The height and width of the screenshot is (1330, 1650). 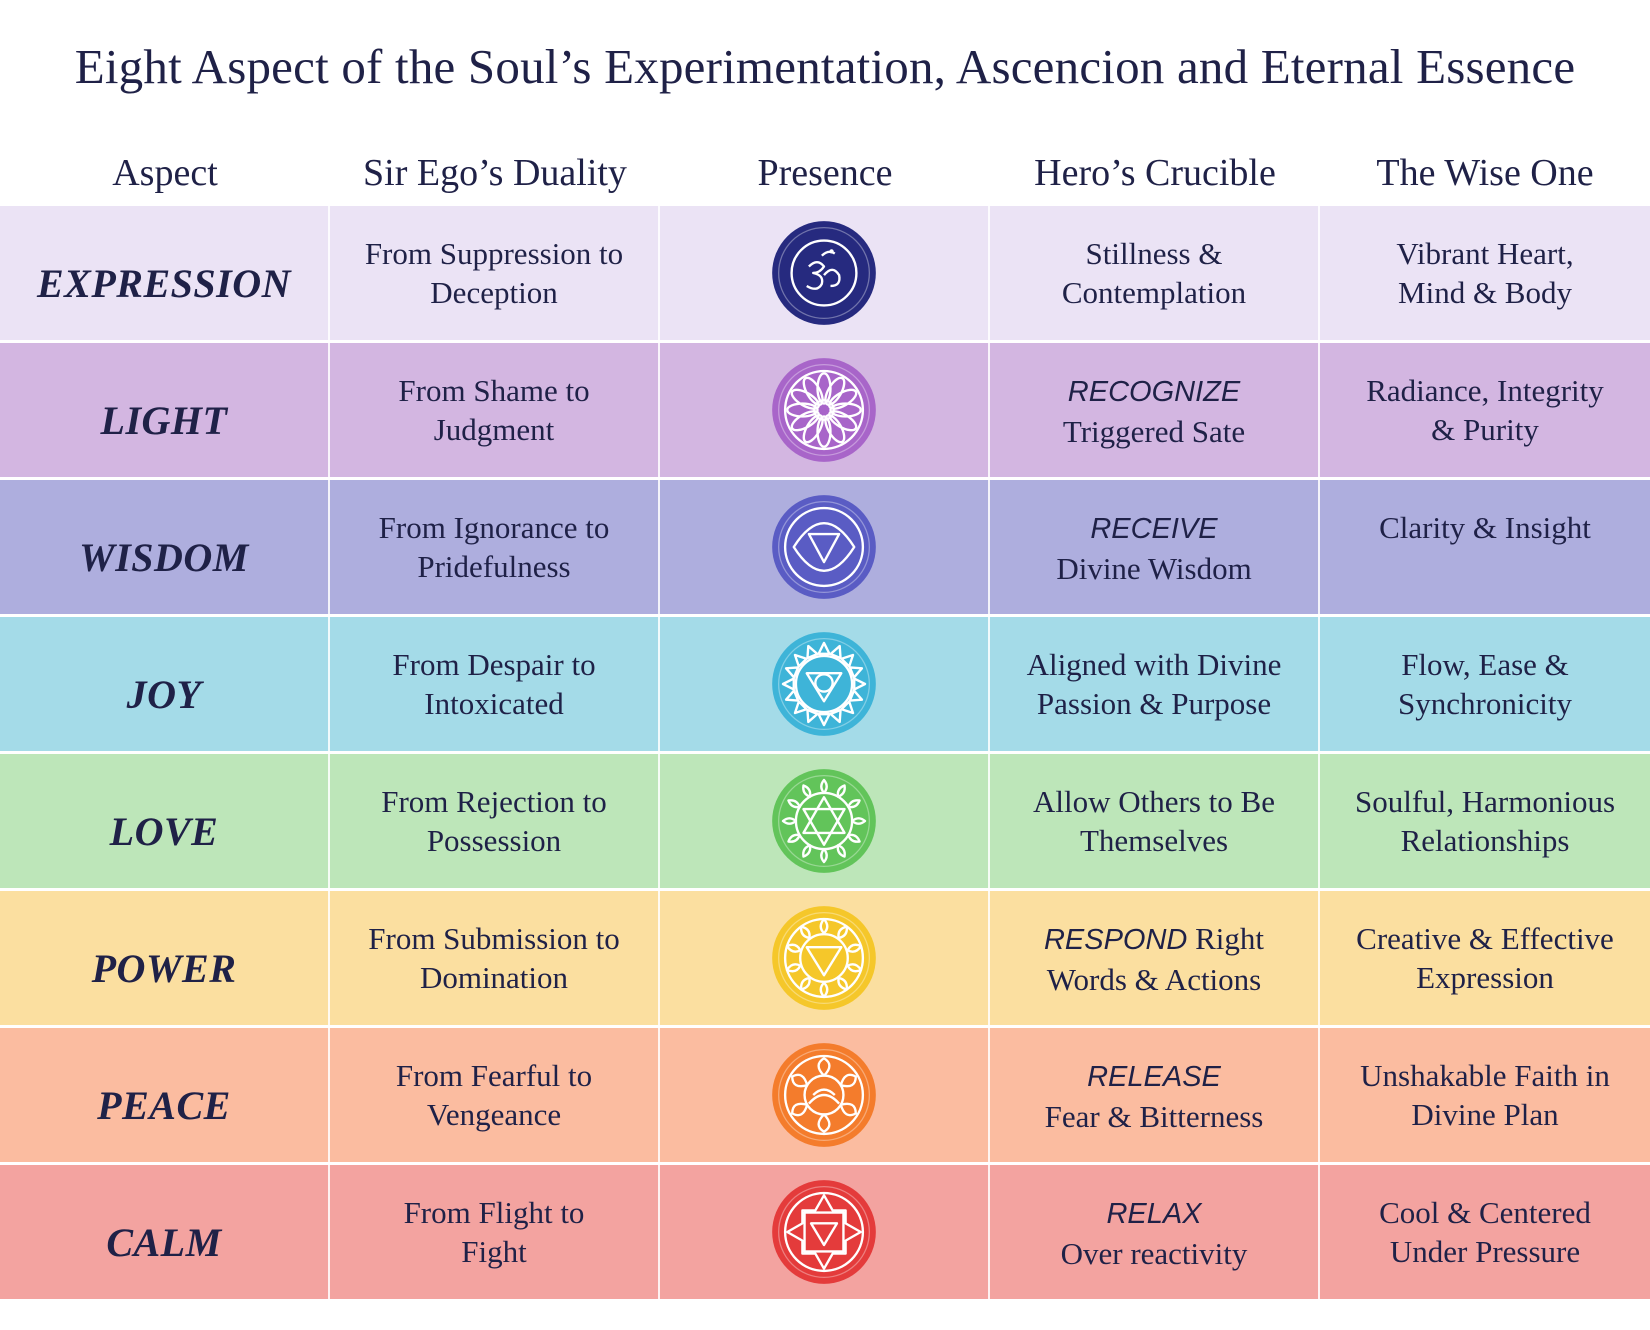 What do you see at coordinates (1154, 801) in the screenshot?
I see `crucible-line: Allow Others to Be` at bounding box center [1154, 801].